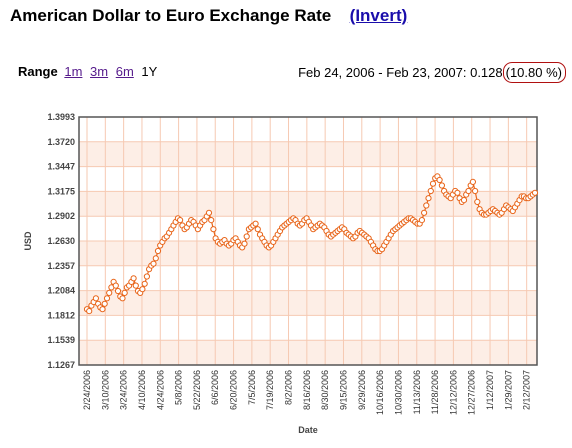  Describe the element at coordinates (378, 15) in the screenshot. I see `invert-link: (Invert)` at that location.